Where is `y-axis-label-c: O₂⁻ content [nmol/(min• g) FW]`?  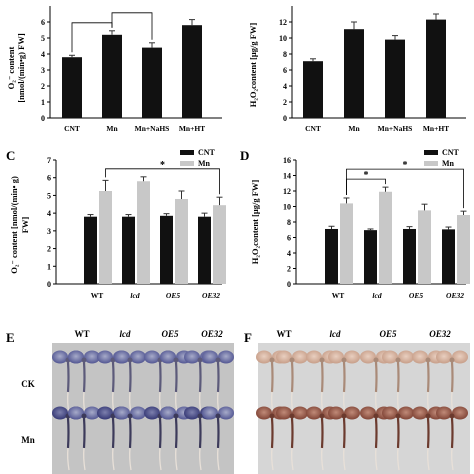
y-axis-label-c: O₂⁻ content [nmol/(min• g) FW] is located at coordinates (19, 225).